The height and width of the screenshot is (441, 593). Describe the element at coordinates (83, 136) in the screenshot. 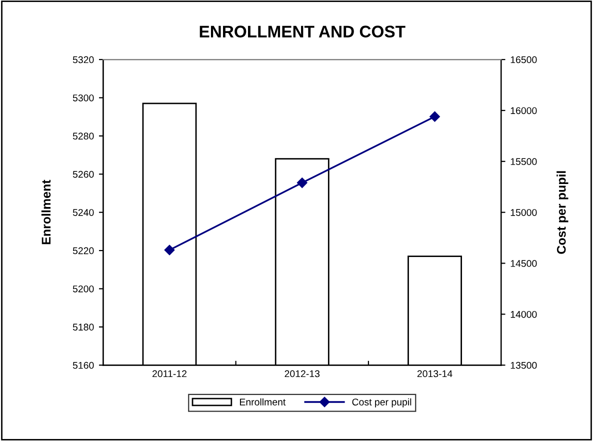

I see `y-tick-label: 5280` at that location.